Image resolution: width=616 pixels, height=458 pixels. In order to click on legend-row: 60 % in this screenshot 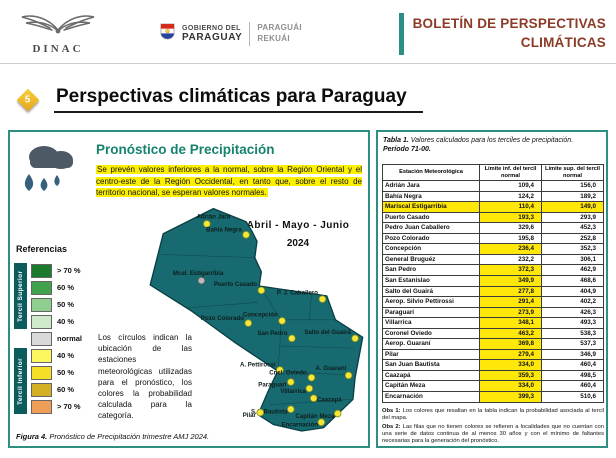, I will do `click(69, 389)`.